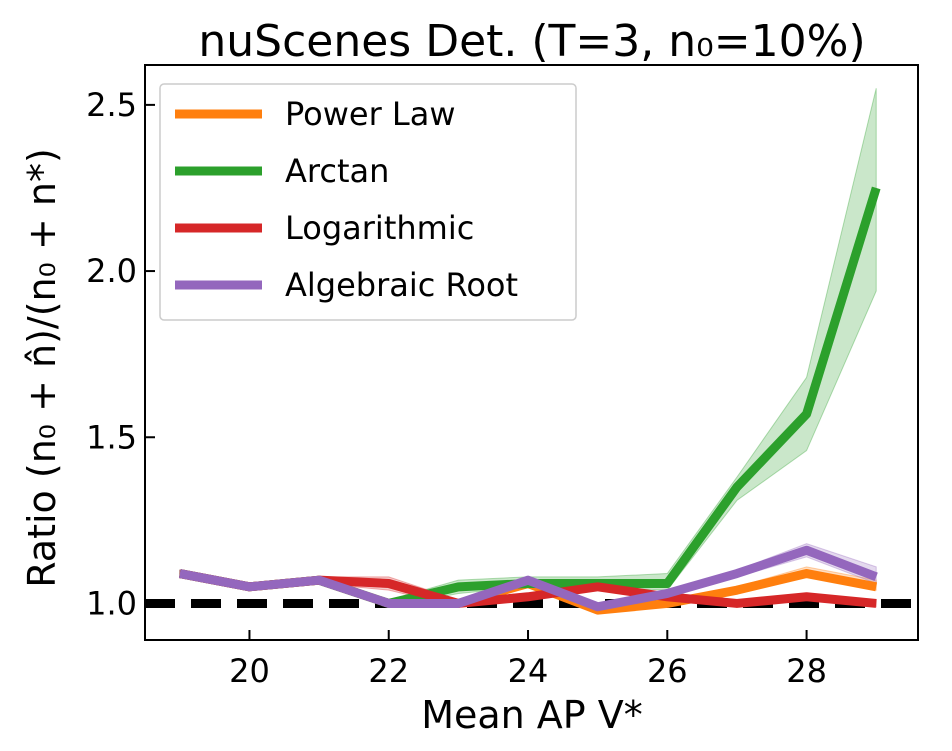 This screenshot has height=751, width=952. Describe the element at coordinates (111, 437) in the screenshot. I see `y-tick-label: 1.5` at that location.